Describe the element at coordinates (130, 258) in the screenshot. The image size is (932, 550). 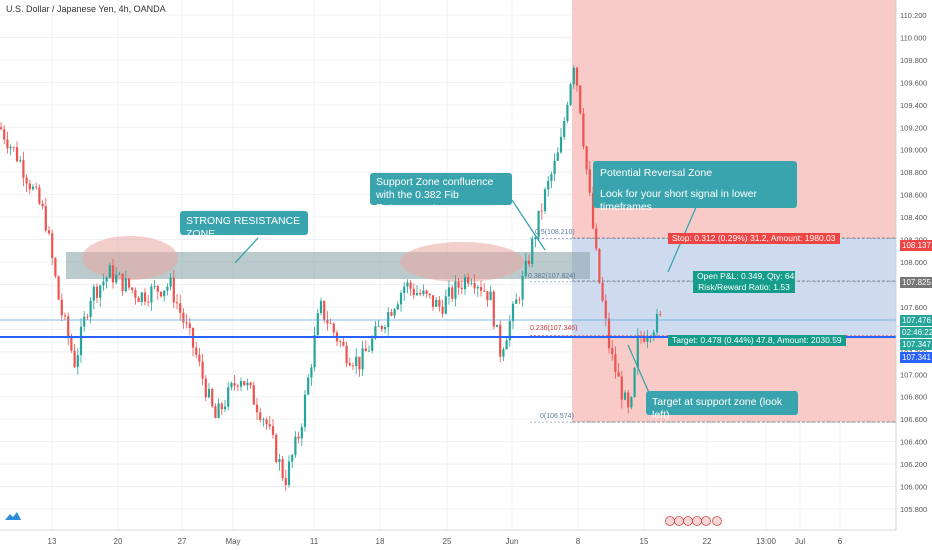
I see `resistance-highlight-left` at that location.